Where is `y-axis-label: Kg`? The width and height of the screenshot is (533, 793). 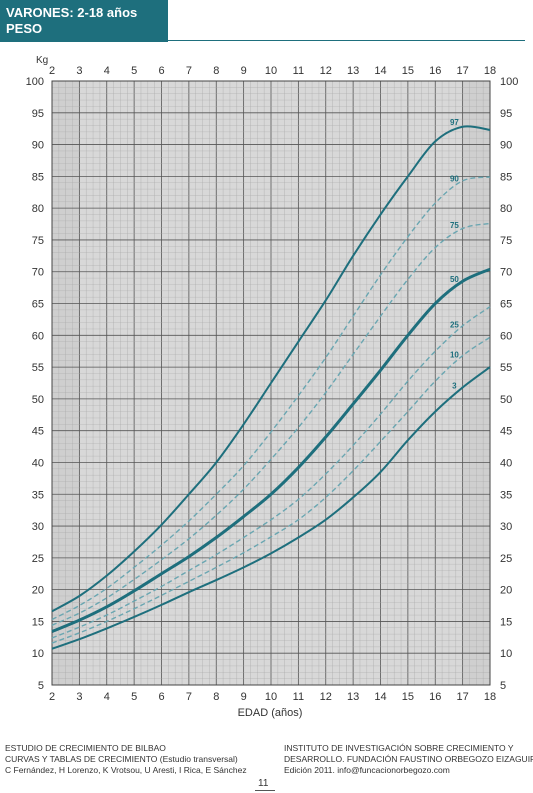 y-axis-label: Kg is located at coordinates (42, 60).